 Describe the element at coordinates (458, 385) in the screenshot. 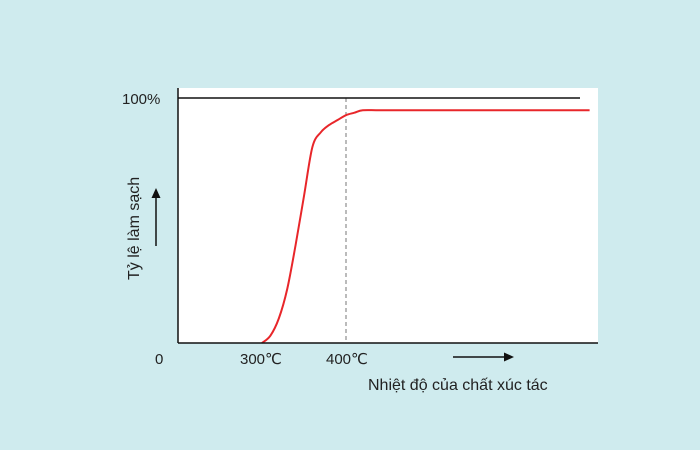

I see `x-axis-title: Nhiệt độ của chất xúc tác` at that location.